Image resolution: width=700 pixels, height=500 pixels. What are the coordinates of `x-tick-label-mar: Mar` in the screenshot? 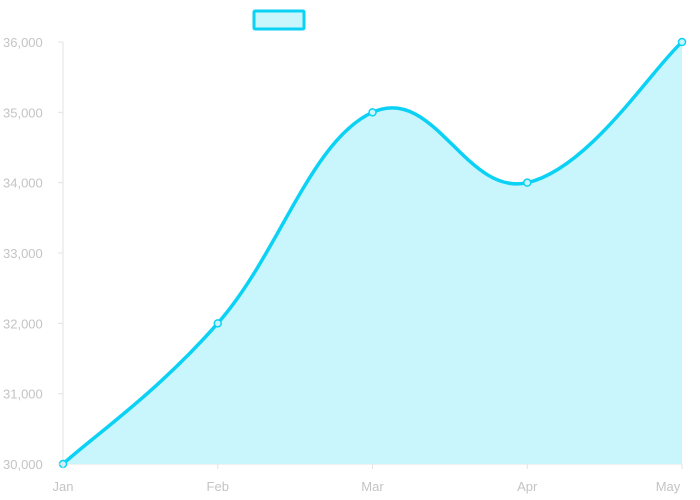 It's located at (372, 486).